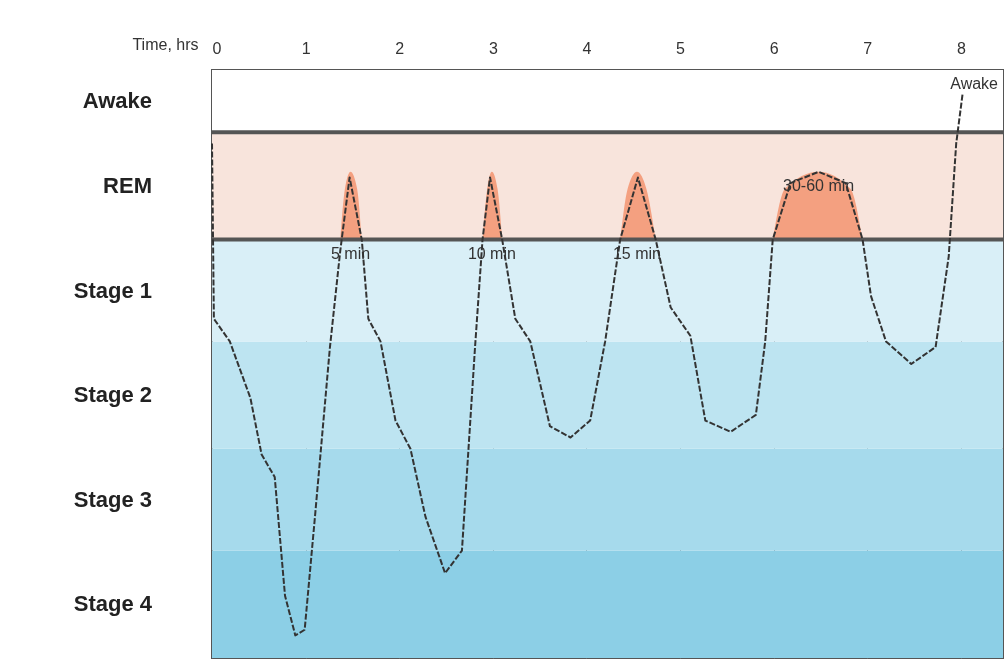 The image size is (1005, 660). Describe the element at coordinates (681, 48) in the screenshot. I see `x-tick-label: 5` at that location.